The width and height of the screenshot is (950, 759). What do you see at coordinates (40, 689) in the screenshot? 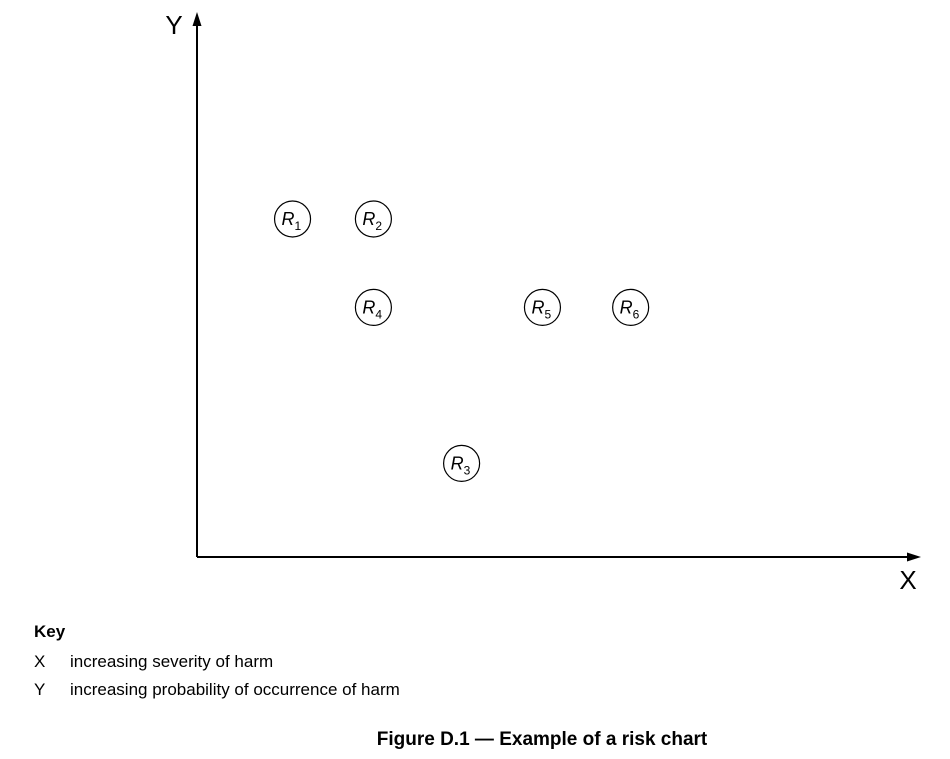
I see `key-symbol-y: Y` at bounding box center [40, 689].